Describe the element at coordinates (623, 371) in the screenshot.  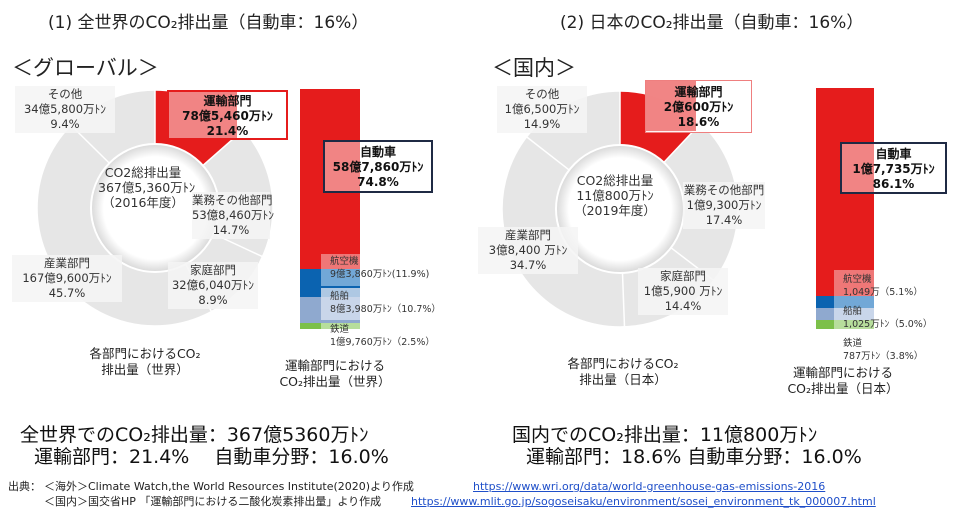
I see `japan-donut-caption: 各部門におけるCO₂ 排出量（日本）` at that location.